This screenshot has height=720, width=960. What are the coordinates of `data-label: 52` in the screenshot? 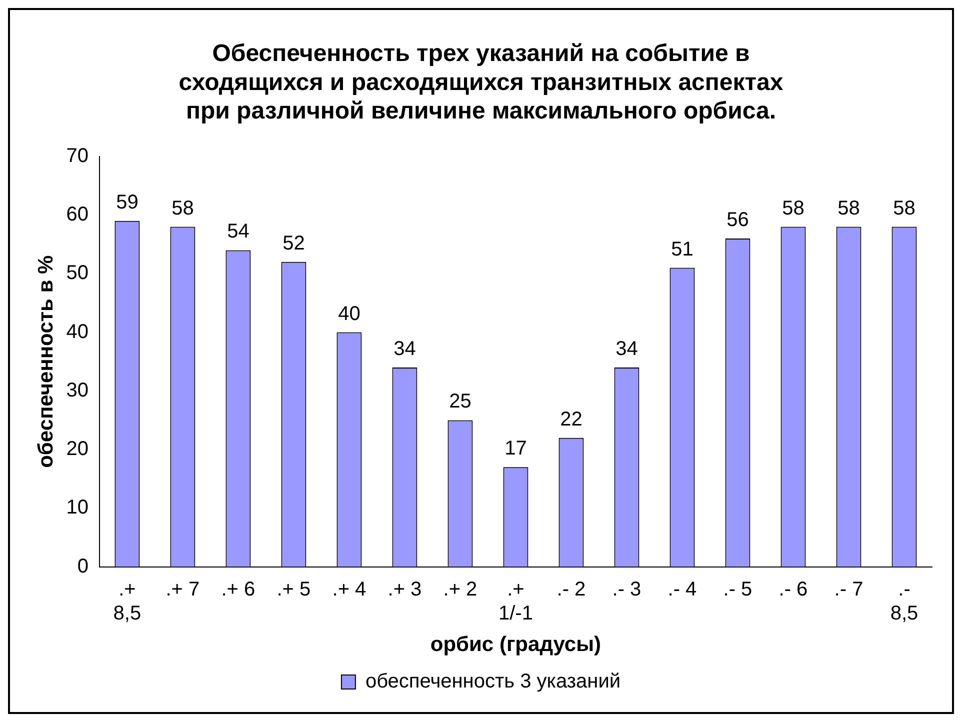 It's located at (293, 243).